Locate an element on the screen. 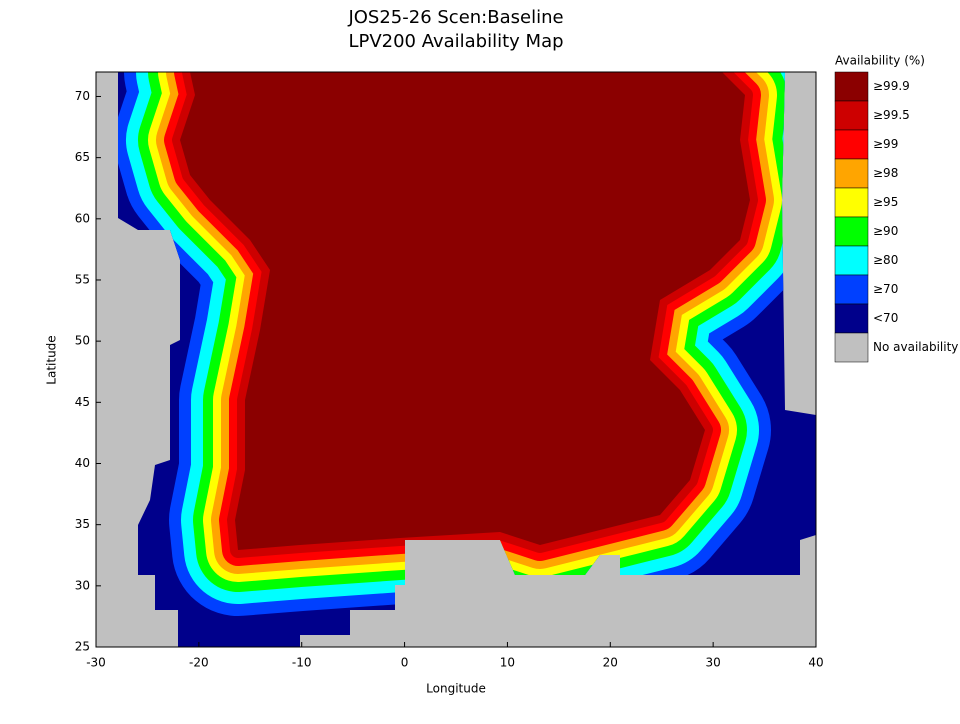 The height and width of the screenshot is (724, 960). y-tick-label: 25 is located at coordinates (82, 647).